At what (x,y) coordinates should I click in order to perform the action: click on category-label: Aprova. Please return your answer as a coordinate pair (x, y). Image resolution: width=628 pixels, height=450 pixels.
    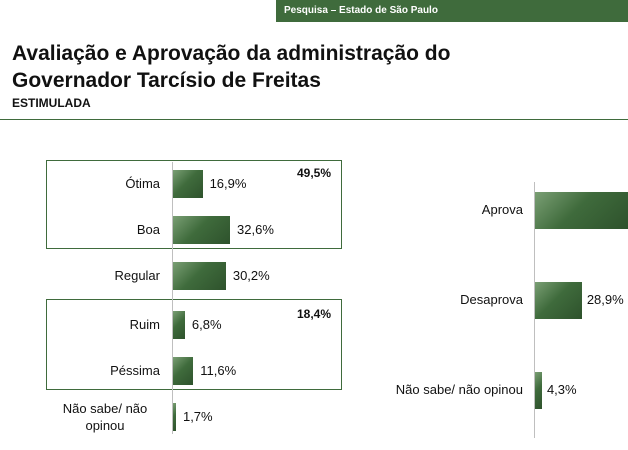
    Looking at the image, I should click on (502, 209).